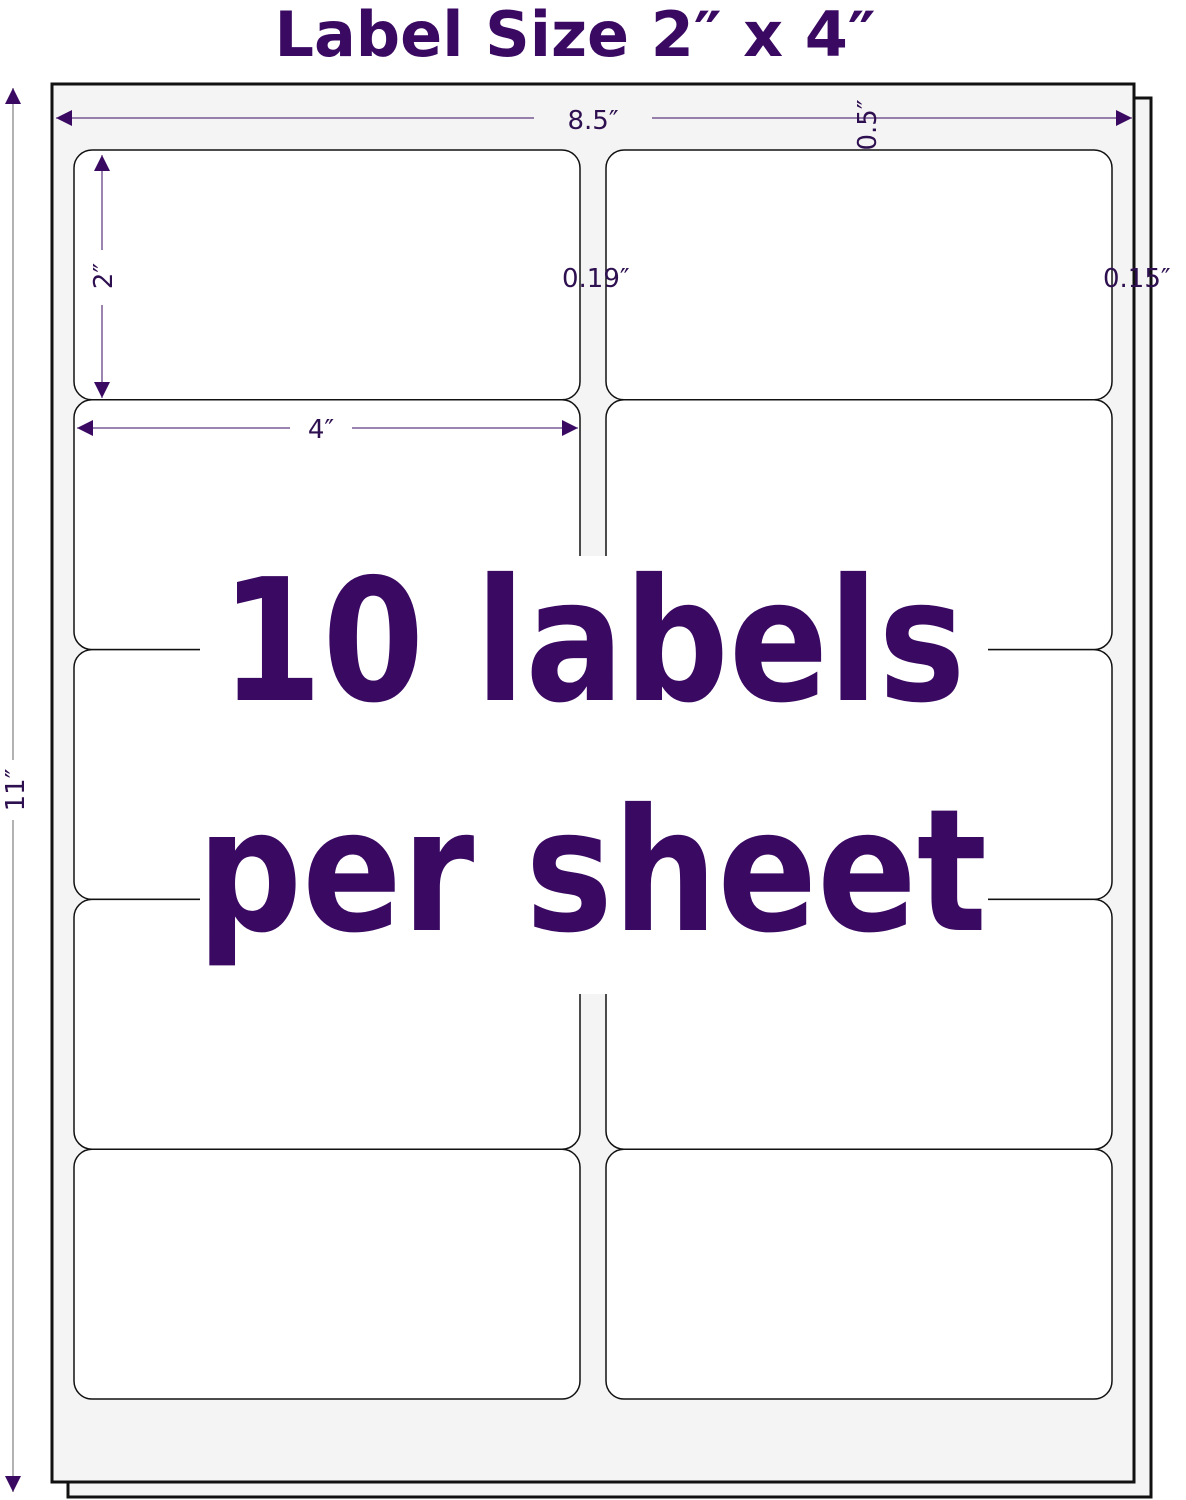 This screenshot has width=1186, height=1500. What do you see at coordinates (859, 275) in the screenshot?
I see `label-r1-c2` at bounding box center [859, 275].